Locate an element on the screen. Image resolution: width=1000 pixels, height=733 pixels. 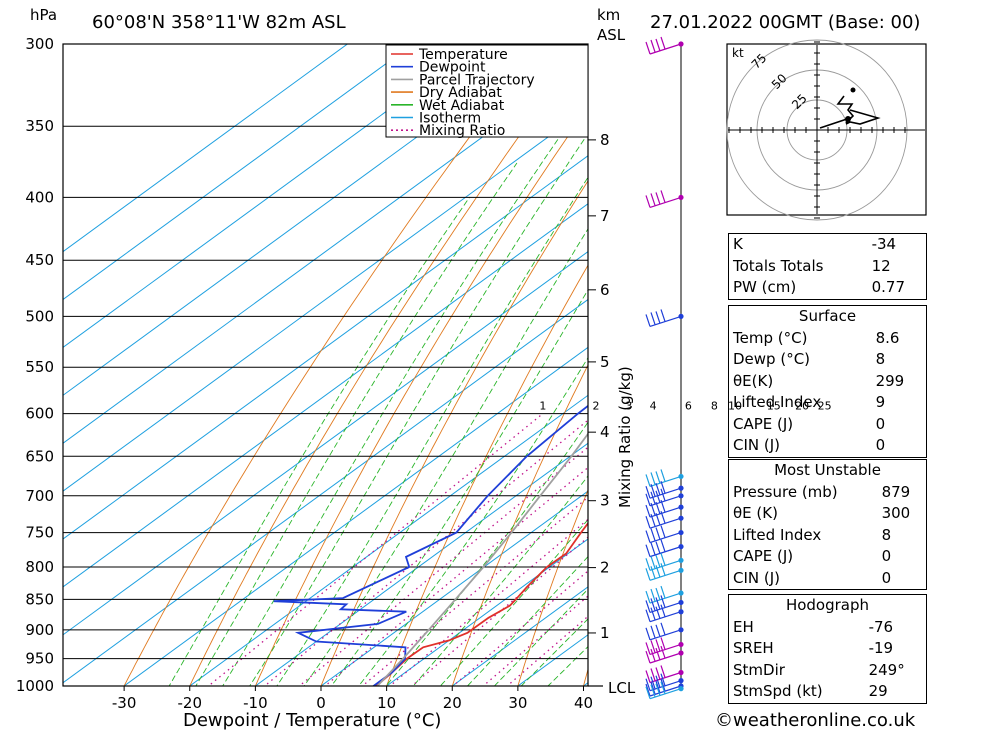
indices-most_unstable-value: 300 is located at coordinates (896, 513).